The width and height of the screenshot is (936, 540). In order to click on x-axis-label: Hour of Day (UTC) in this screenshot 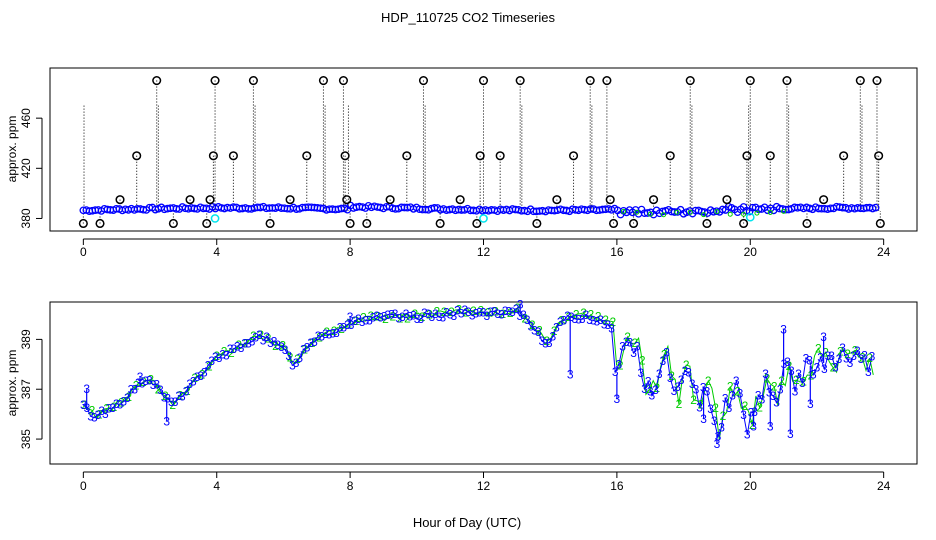, I will do `click(467, 522)`.